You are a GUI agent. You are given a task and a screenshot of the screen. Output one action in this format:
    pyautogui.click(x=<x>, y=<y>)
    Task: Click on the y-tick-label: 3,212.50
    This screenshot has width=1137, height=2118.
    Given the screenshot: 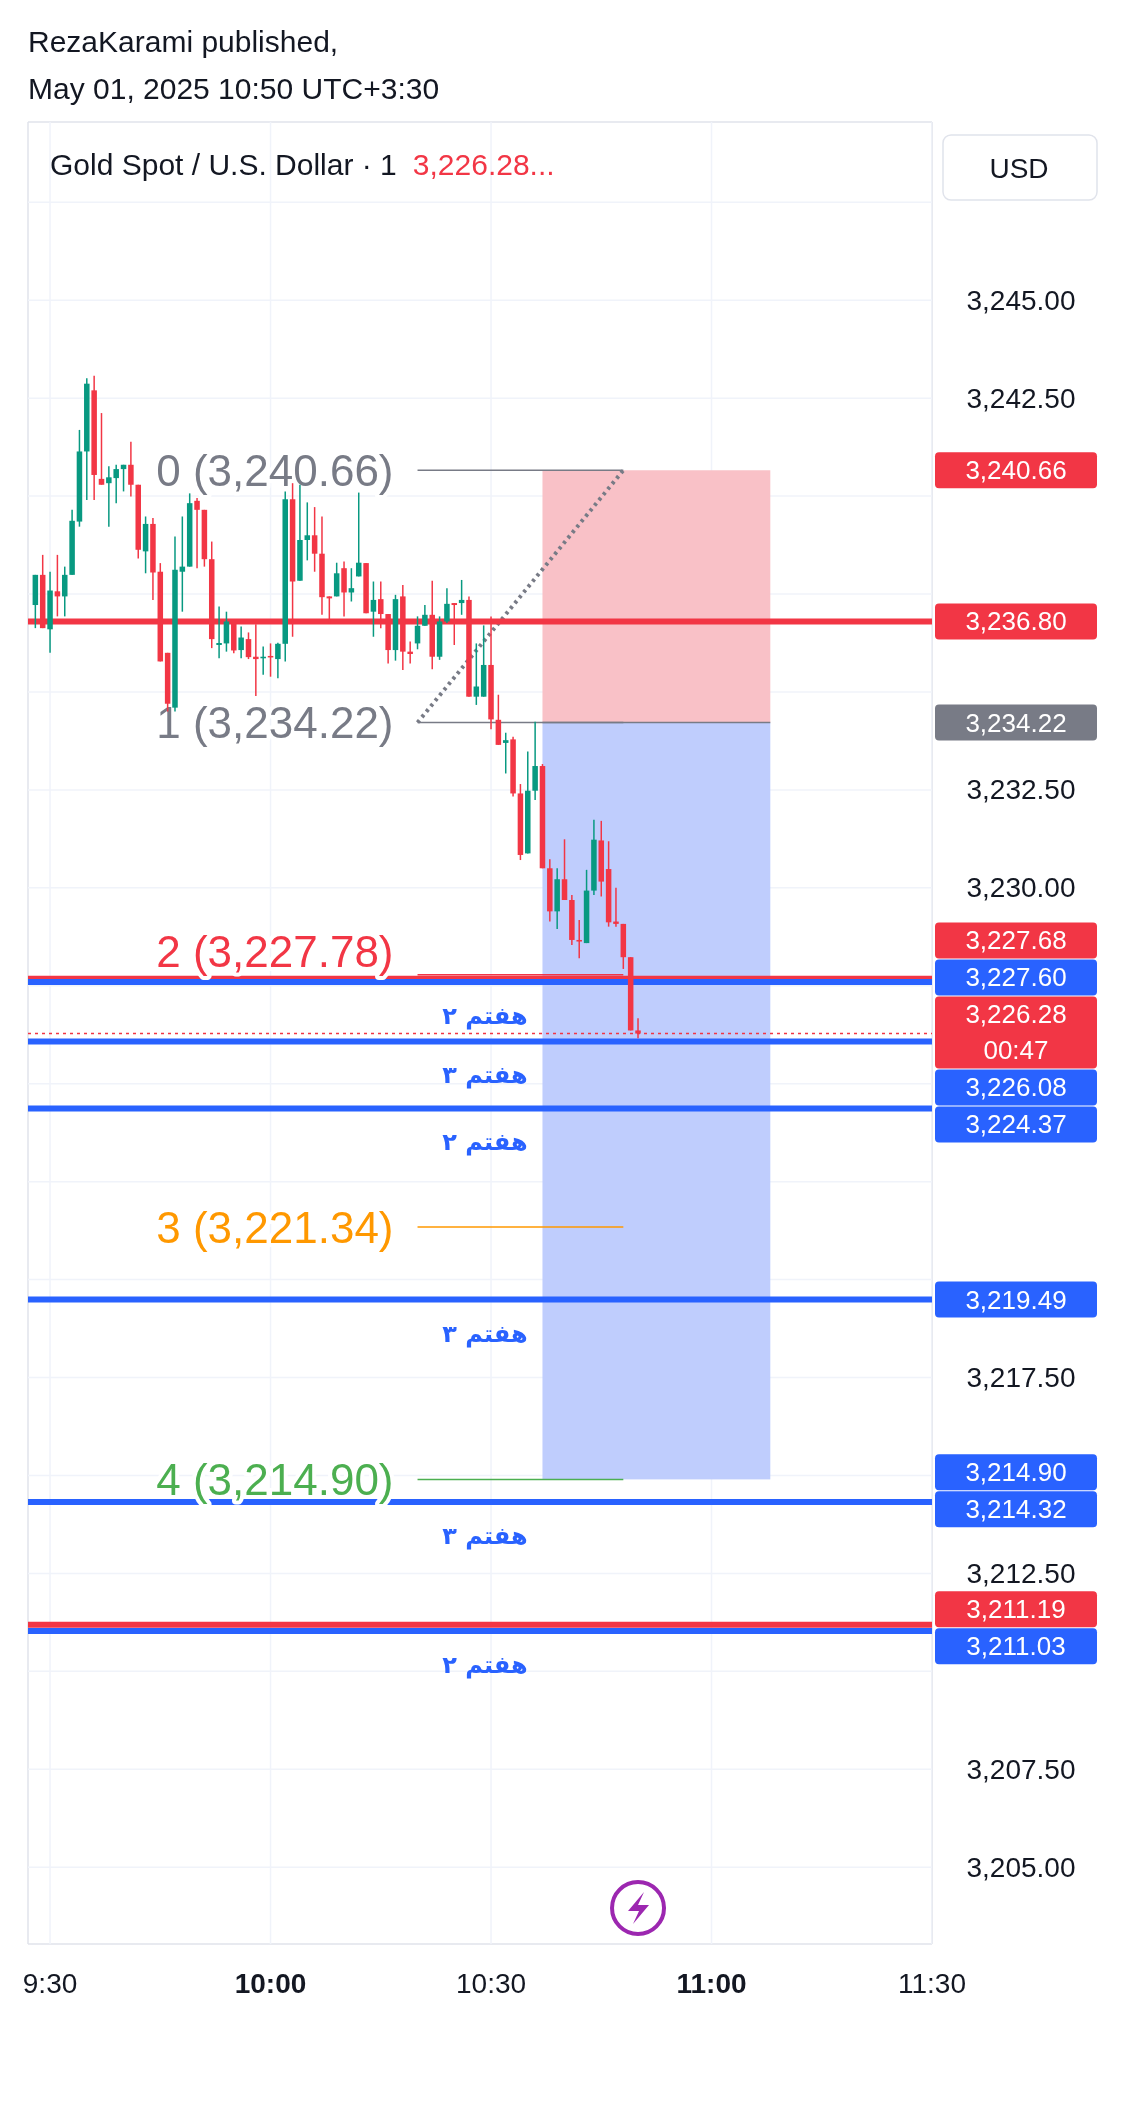 What is the action you would take?
    pyautogui.click(x=1021, y=1573)
    